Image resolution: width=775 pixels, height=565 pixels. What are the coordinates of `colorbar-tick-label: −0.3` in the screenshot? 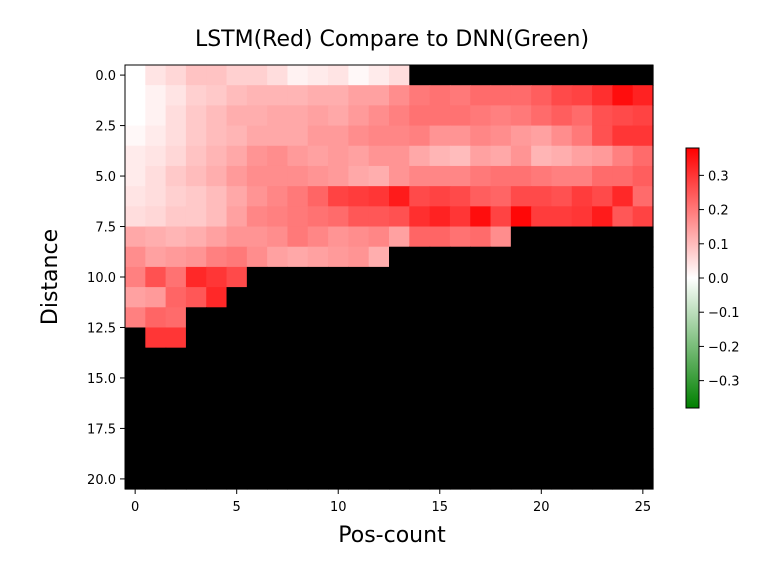 It's located at (724, 382).